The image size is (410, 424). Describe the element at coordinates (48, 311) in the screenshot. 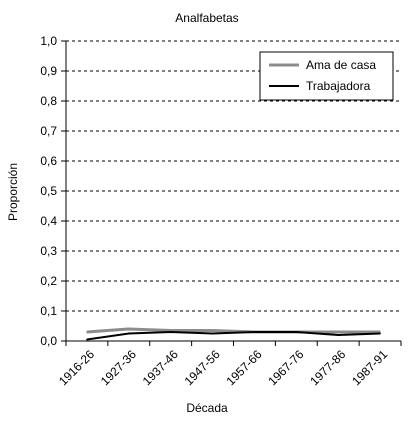

I see `y-tick-label: 0,1` at that location.